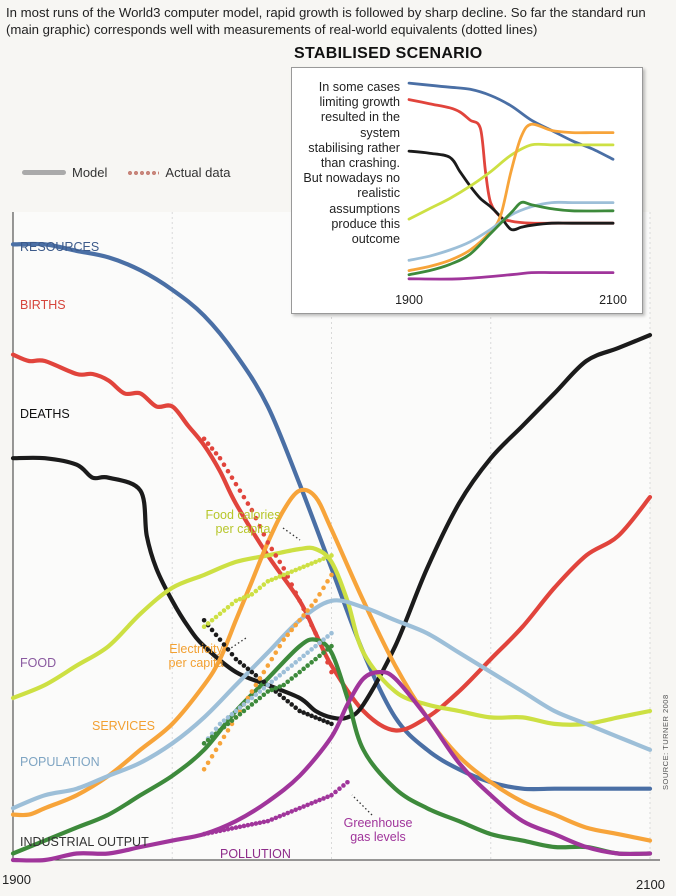 This screenshot has width=676, height=896. I want to click on inset-series-line-food, so click(511, 181).